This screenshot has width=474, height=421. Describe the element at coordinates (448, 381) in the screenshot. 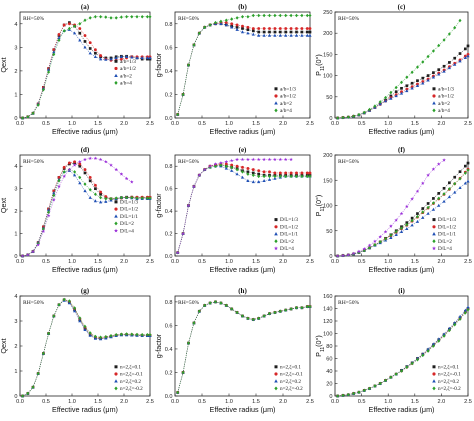

I see `legend-label: n=2,ζ=0.2` at that location.